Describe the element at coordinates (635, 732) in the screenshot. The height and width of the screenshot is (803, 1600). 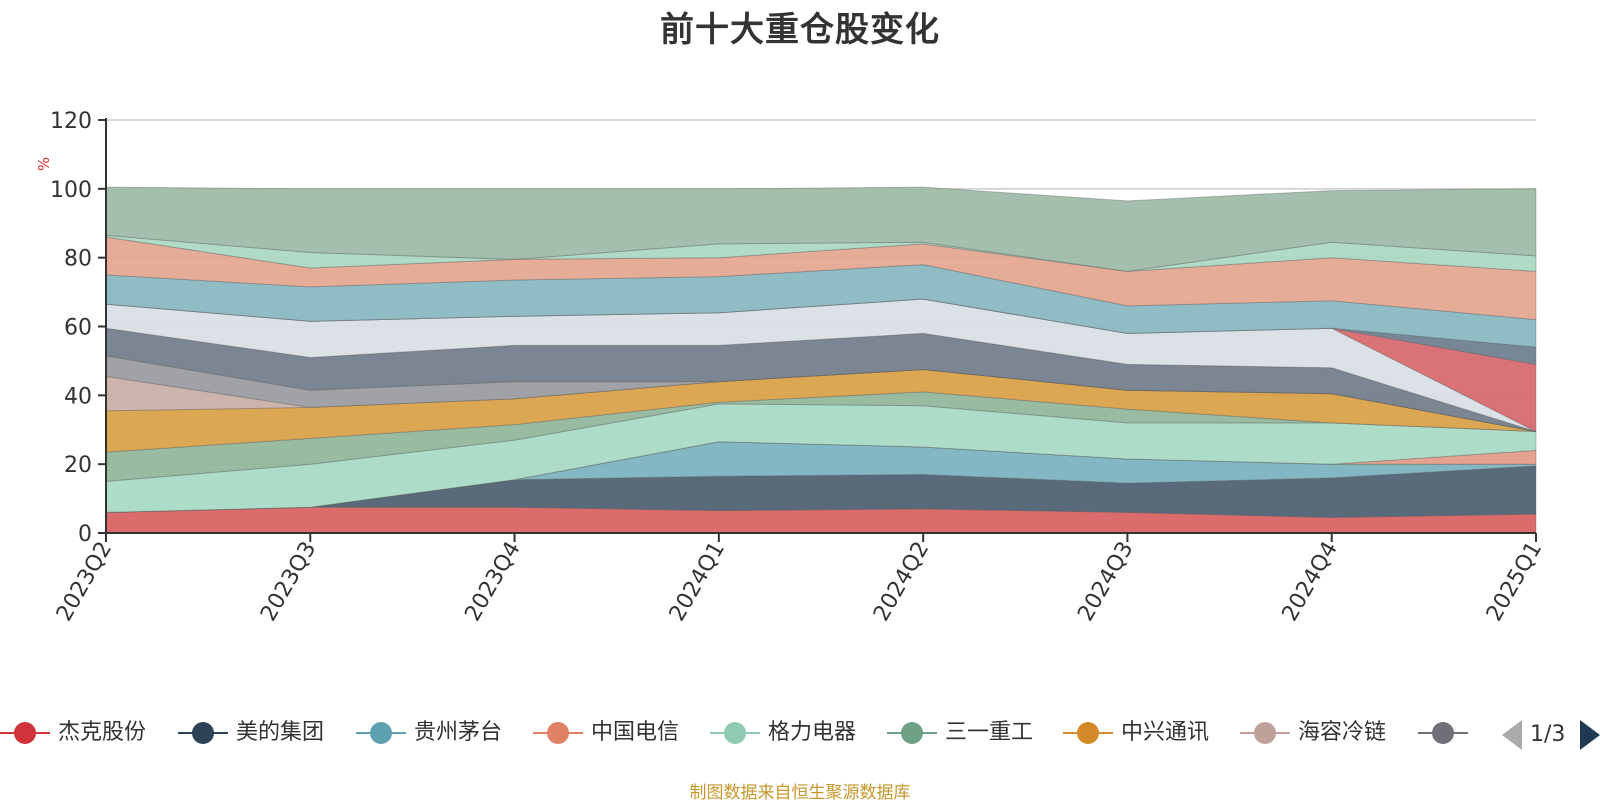
I see `legend-label: 中国电信` at that location.